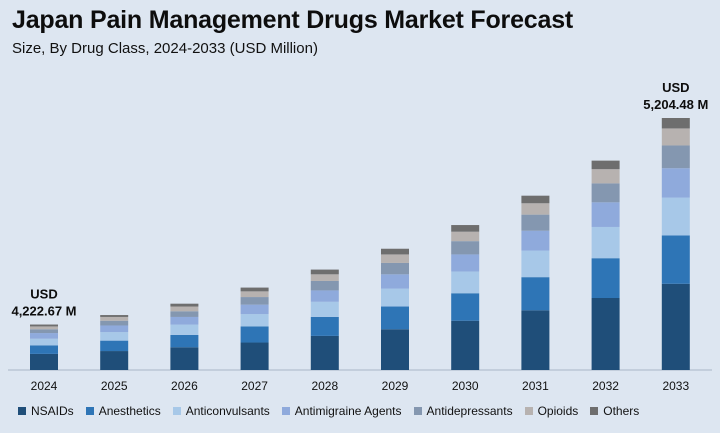 The height and width of the screenshot is (433, 720). I want to click on bar-2030-antimigraine-agents, so click(465, 263).